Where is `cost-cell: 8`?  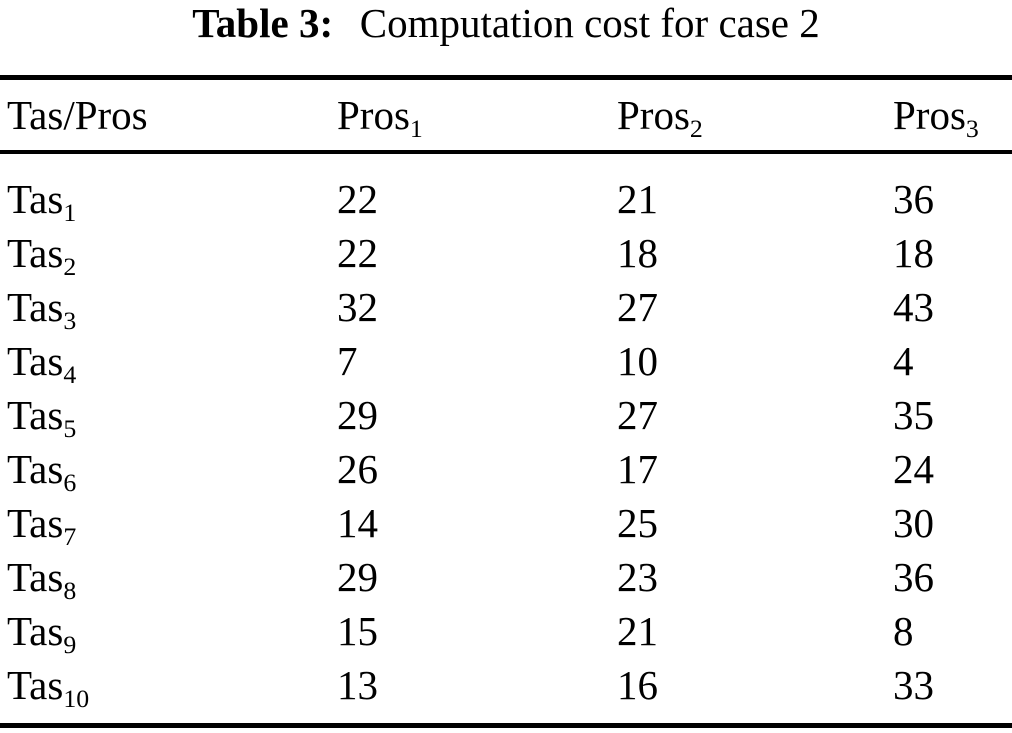 cost-cell: 8 is located at coordinates (903, 630).